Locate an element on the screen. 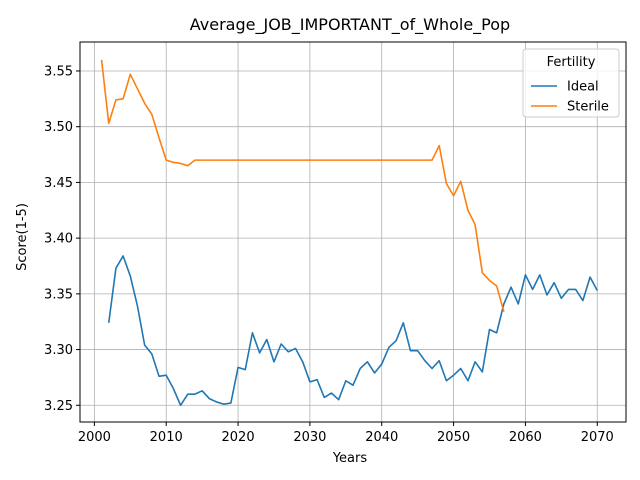  y-tick-label: 3.40 is located at coordinates (58, 239).